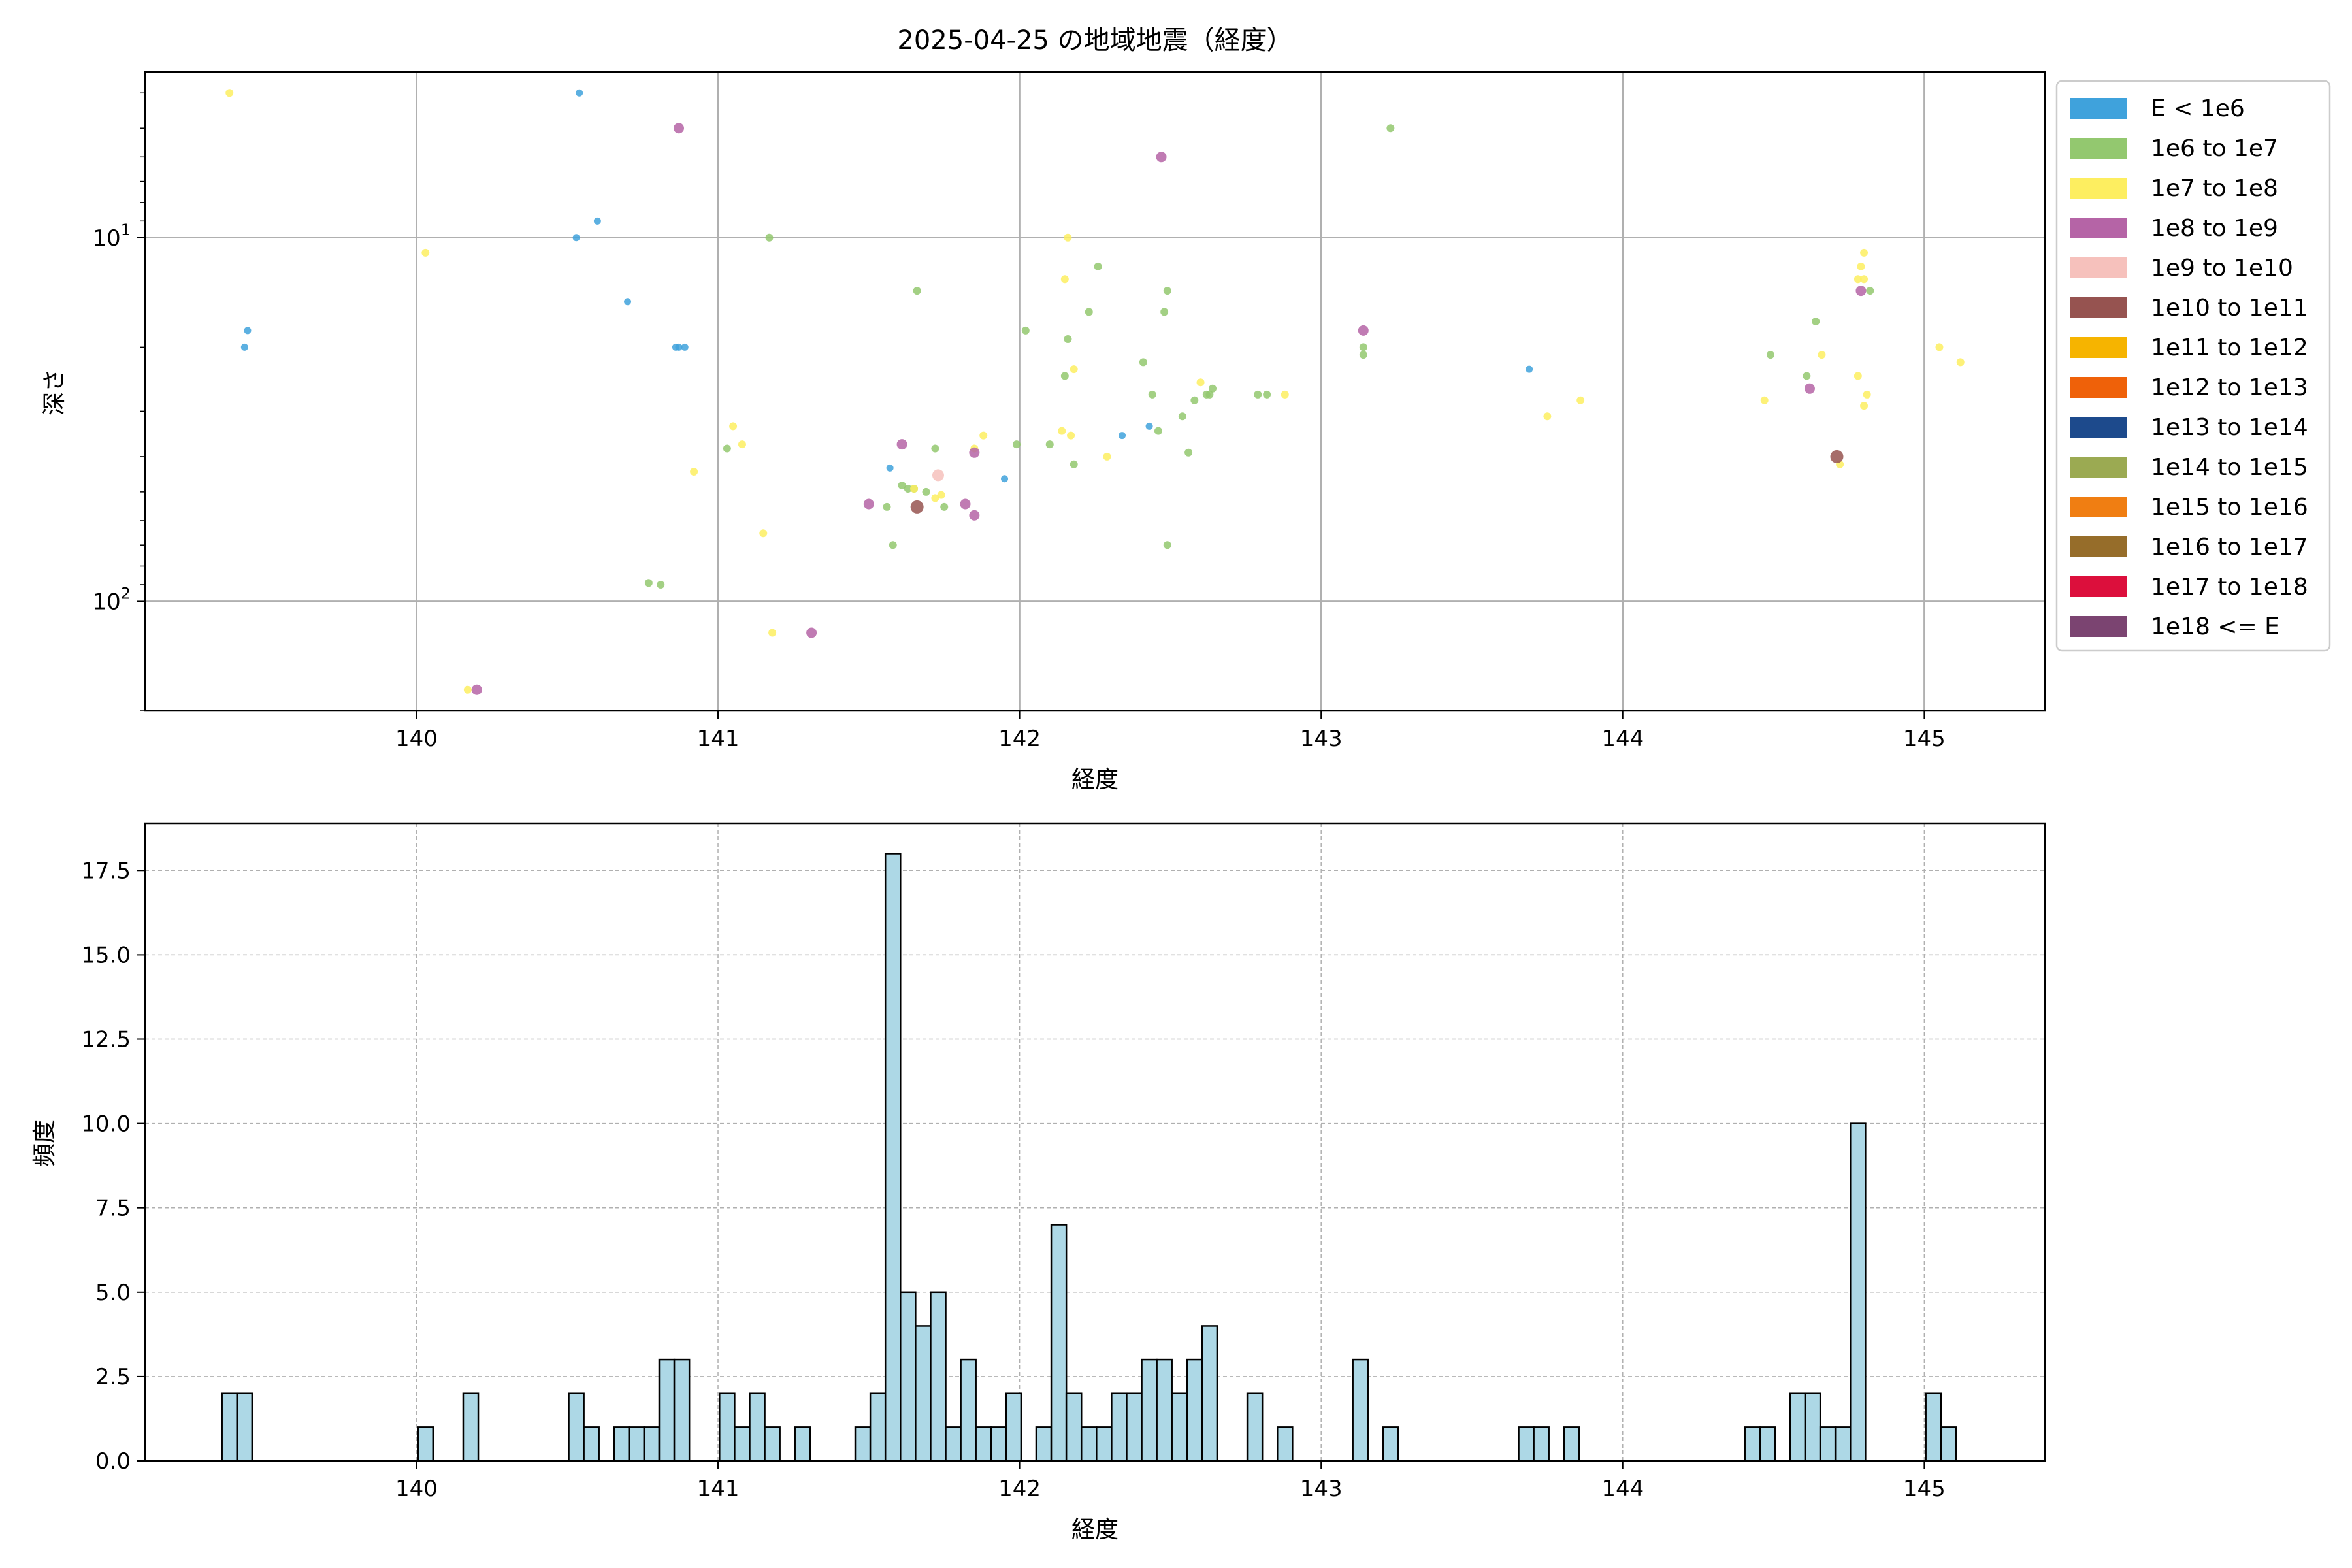 This screenshot has height=1568, width=2352. Describe the element at coordinates (113, 1293) in the screenshot. I see `histogram-y-tick-label: 5.0` at that location.